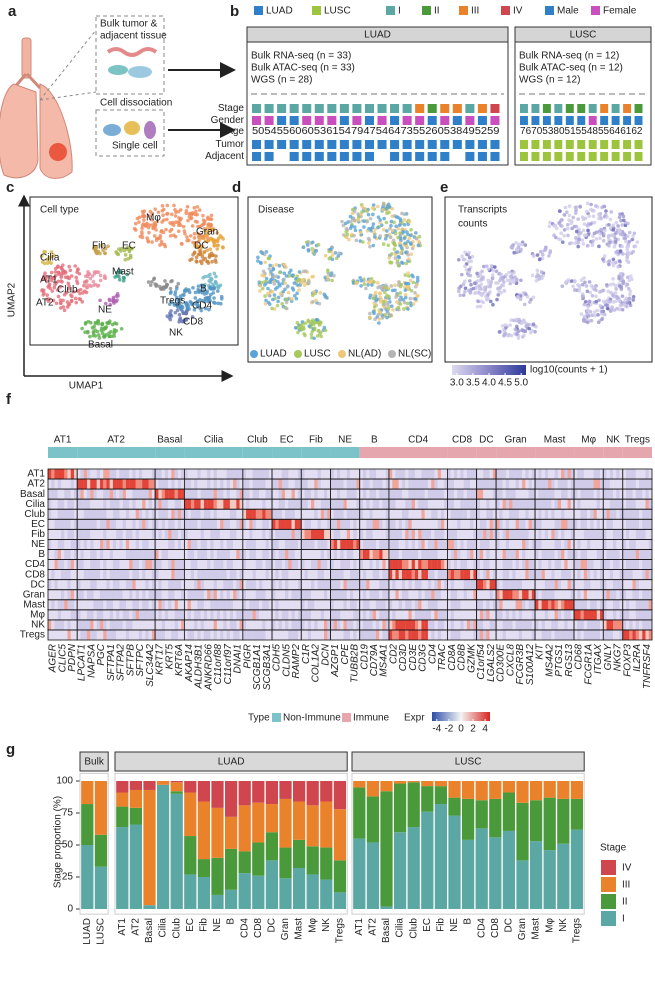 This screenshot has height=997, width=655. Describe the element at coordinates (432, 156) in the screenshot. I see `adjacent-square` at that location.